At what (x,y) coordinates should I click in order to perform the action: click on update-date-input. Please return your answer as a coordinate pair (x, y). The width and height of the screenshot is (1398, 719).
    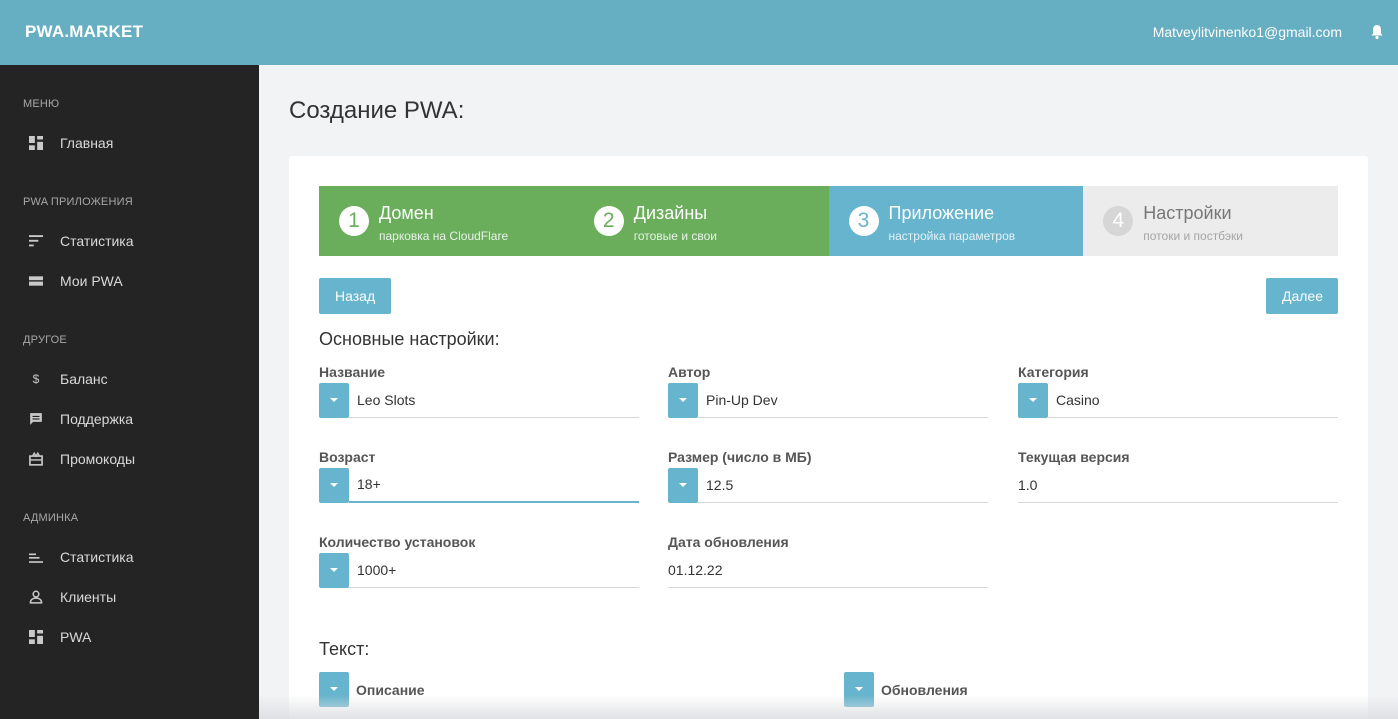
    Looking at the image, I should click on (828, 570).